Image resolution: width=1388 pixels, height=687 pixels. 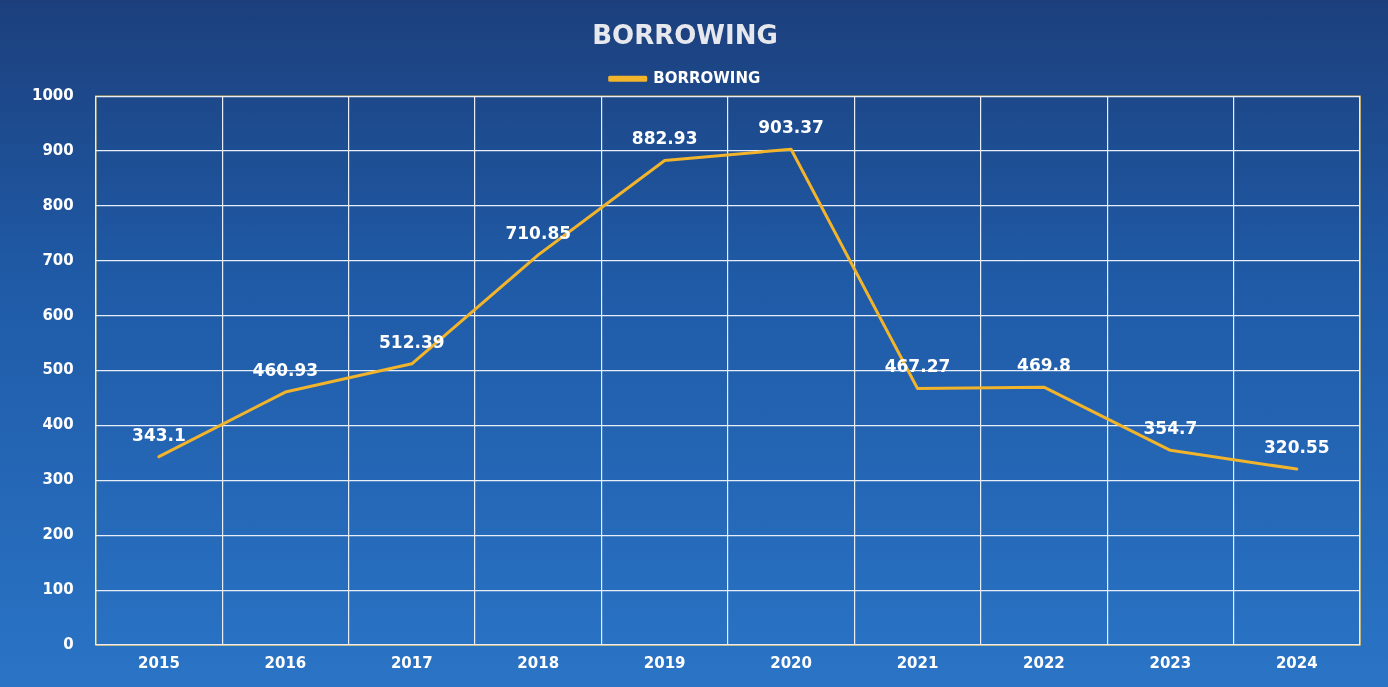 What do you see at coordinates (58, 479) in the screenshot?
I see `y-tick-label: 300` at bounding box center [58, 479].